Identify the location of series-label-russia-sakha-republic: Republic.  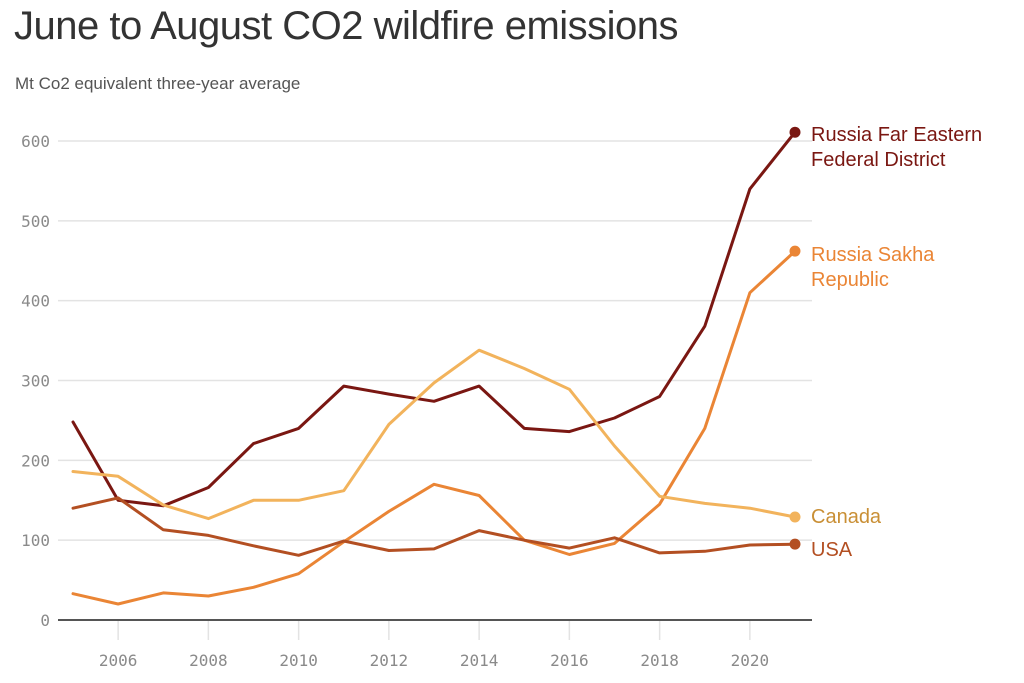
(850, 280).